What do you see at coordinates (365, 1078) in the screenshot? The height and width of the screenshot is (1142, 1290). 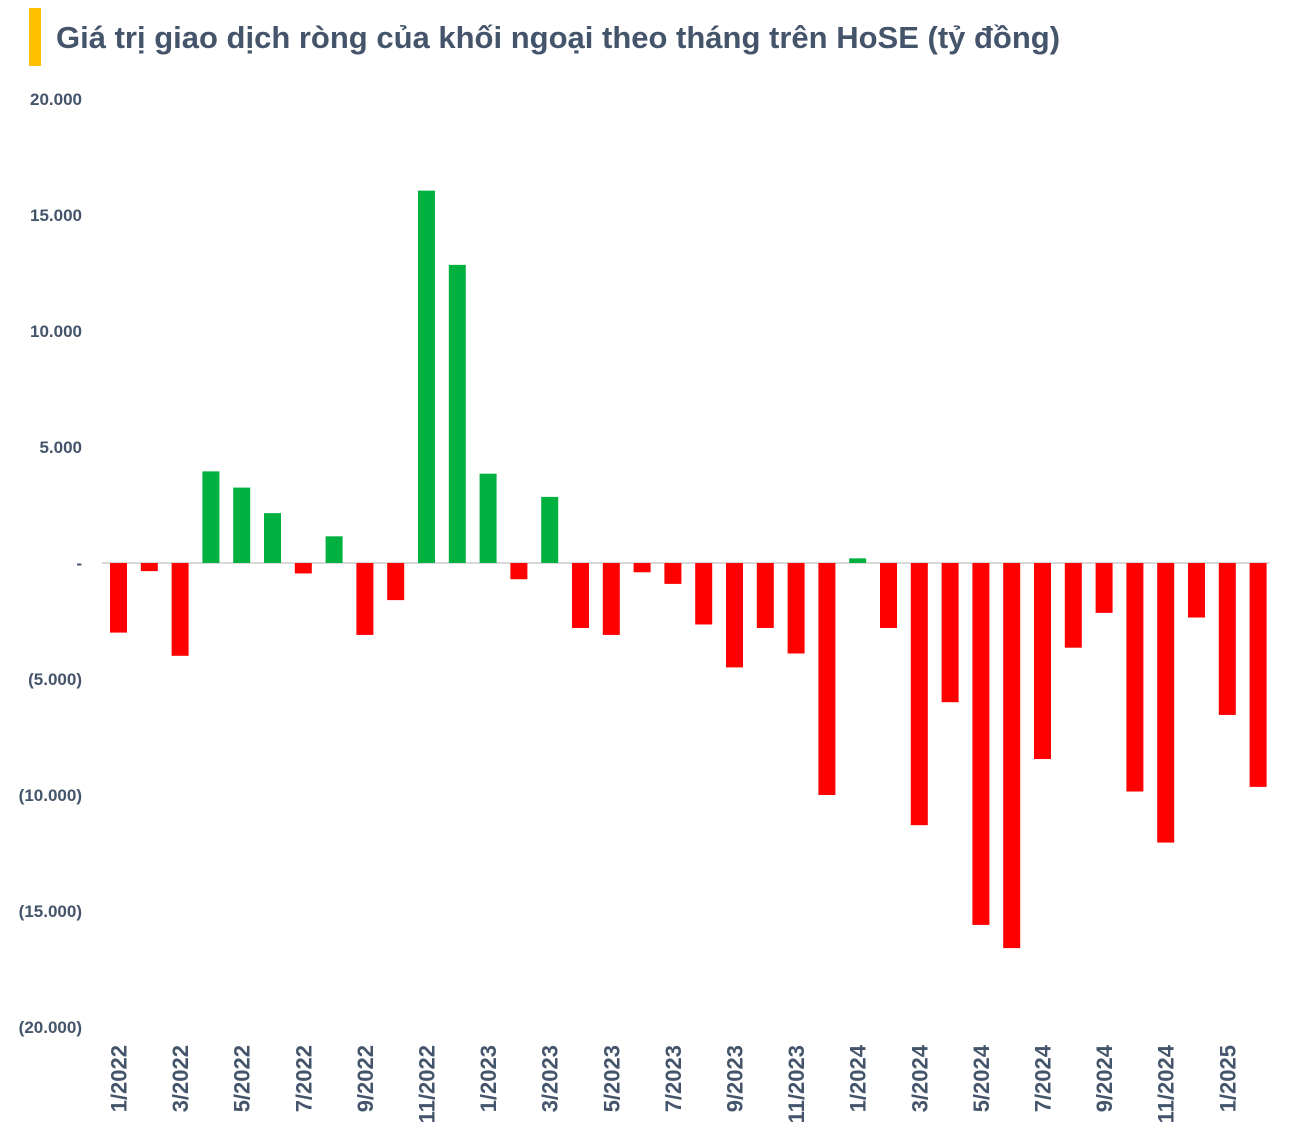 I see `x-tick-label: 9/2022` at bounding box center [365, 1078].